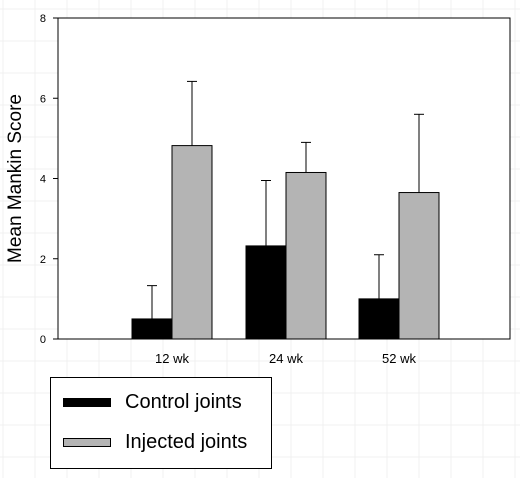 The height and width of the screenshot is (478, 520). I want to click on x-tick-label: 24 wk, so click(286, 358).